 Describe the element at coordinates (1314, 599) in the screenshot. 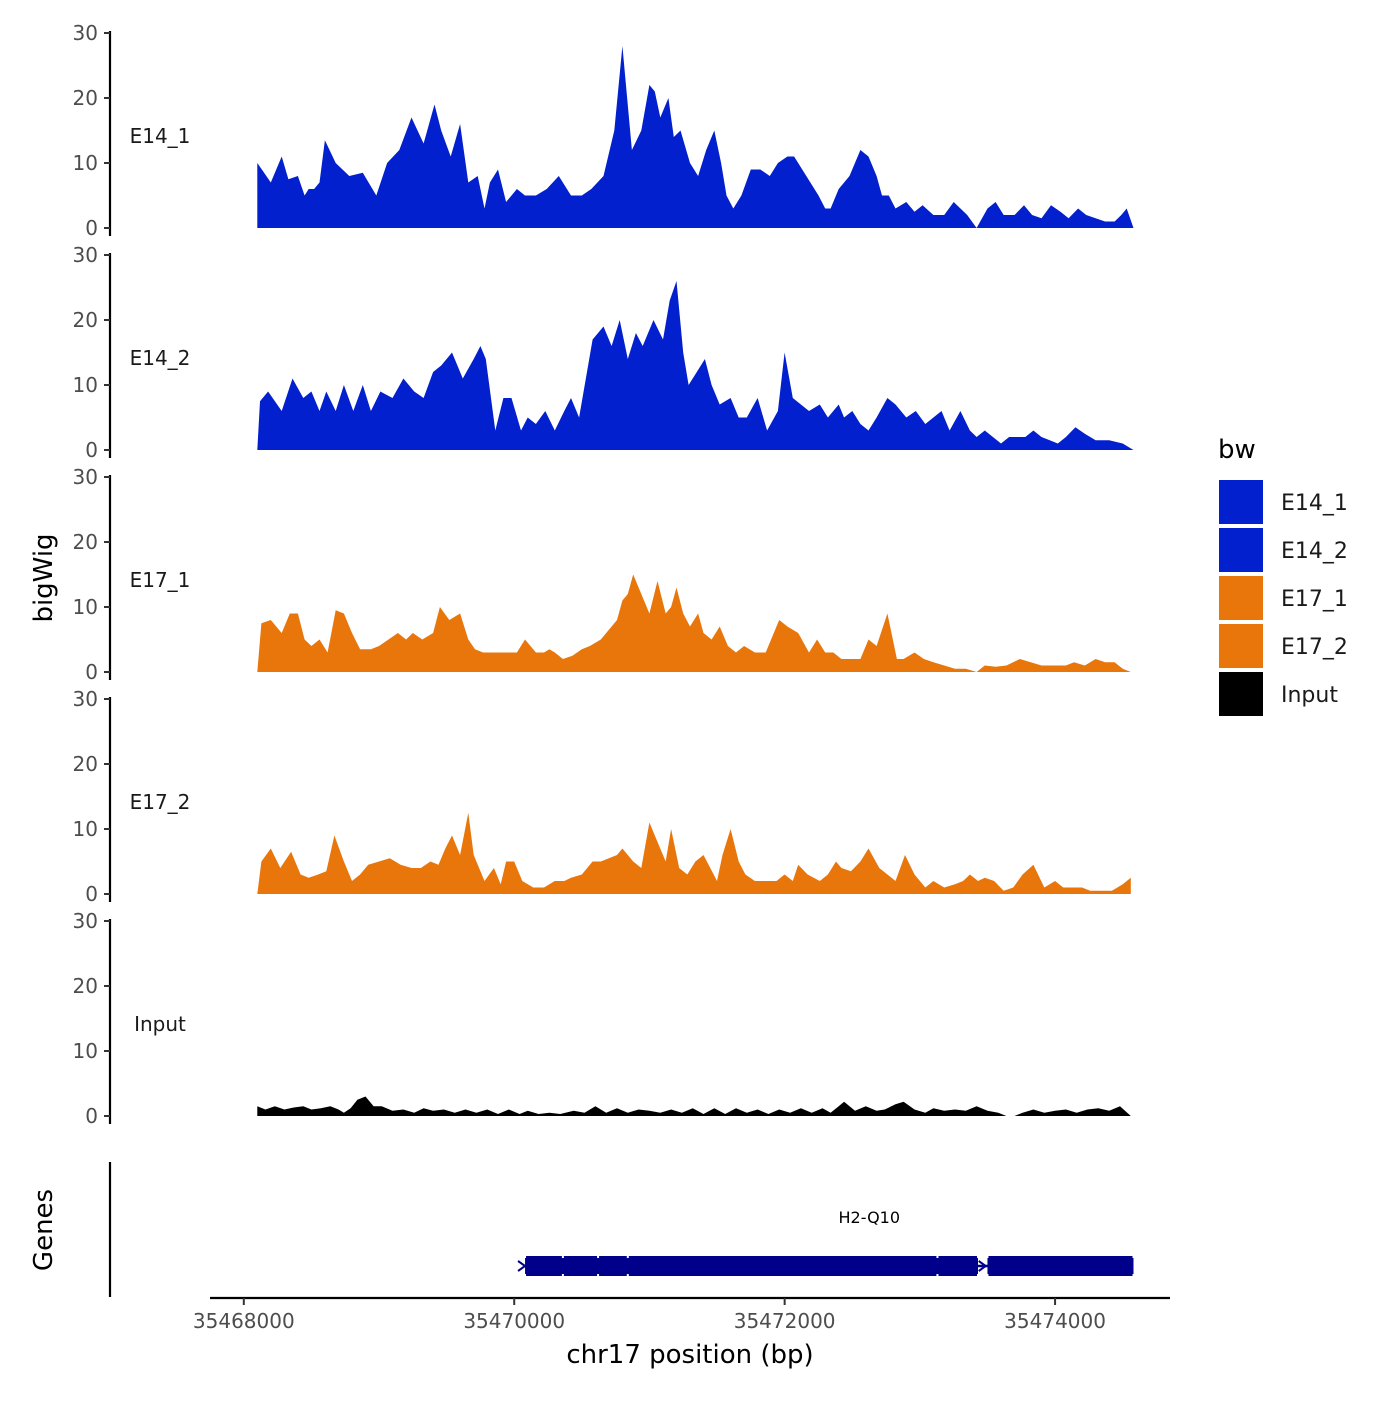

I see `legend-label-E17_1: E17_1` at that location.